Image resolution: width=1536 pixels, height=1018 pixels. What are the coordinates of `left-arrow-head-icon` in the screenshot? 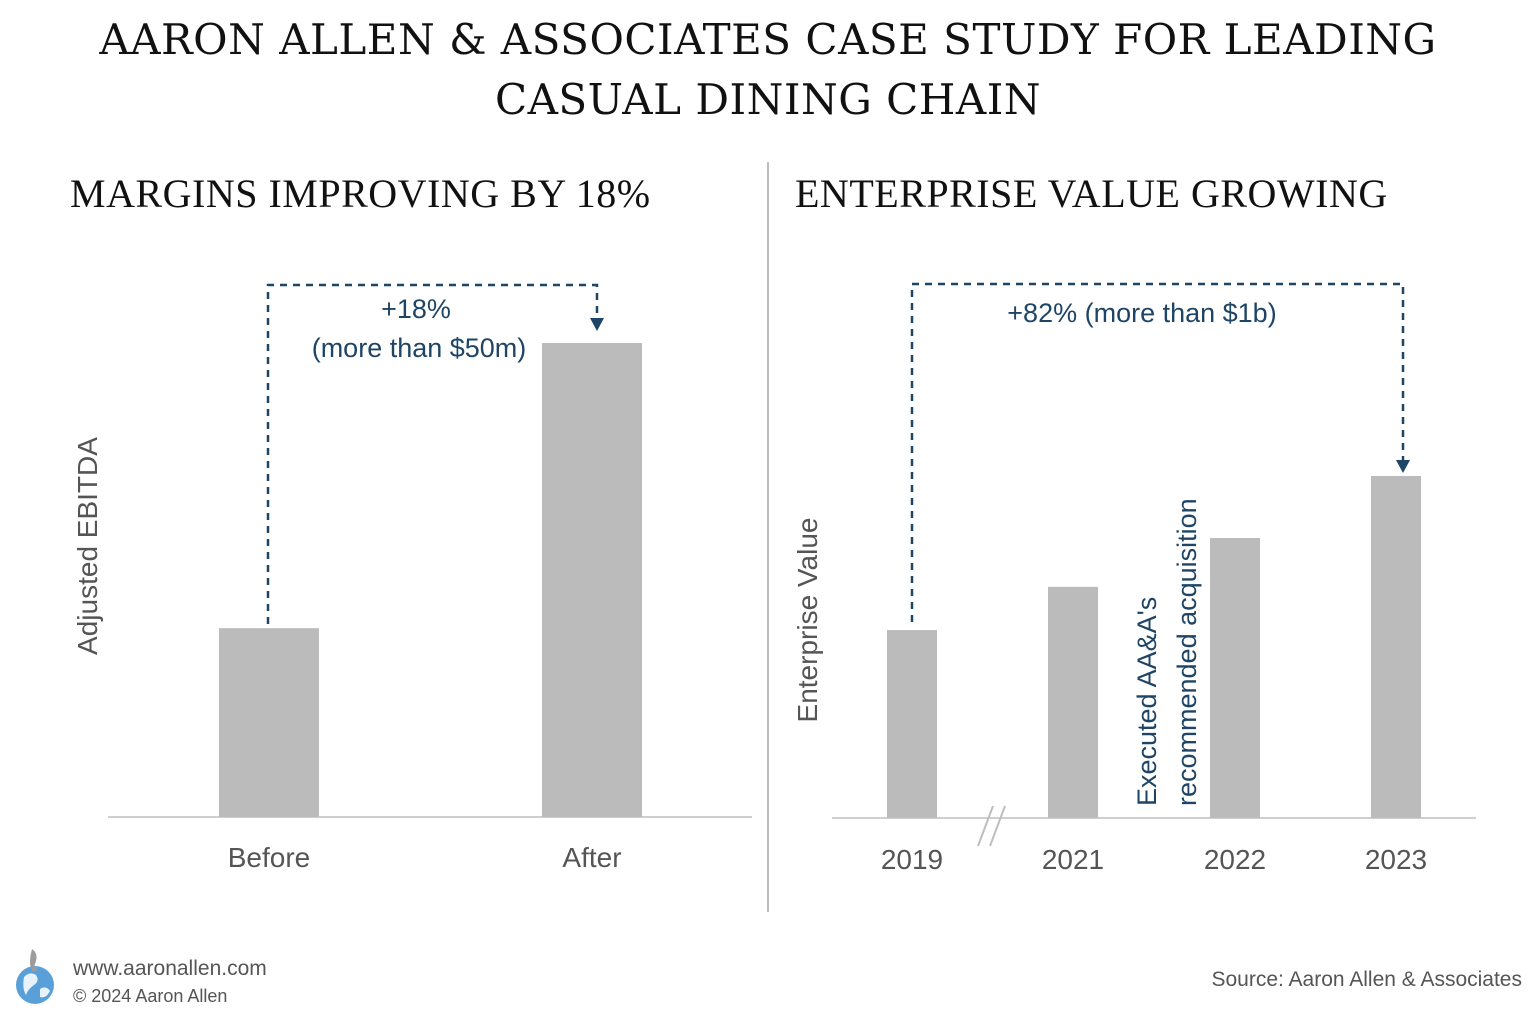 It's located at (597, 324).